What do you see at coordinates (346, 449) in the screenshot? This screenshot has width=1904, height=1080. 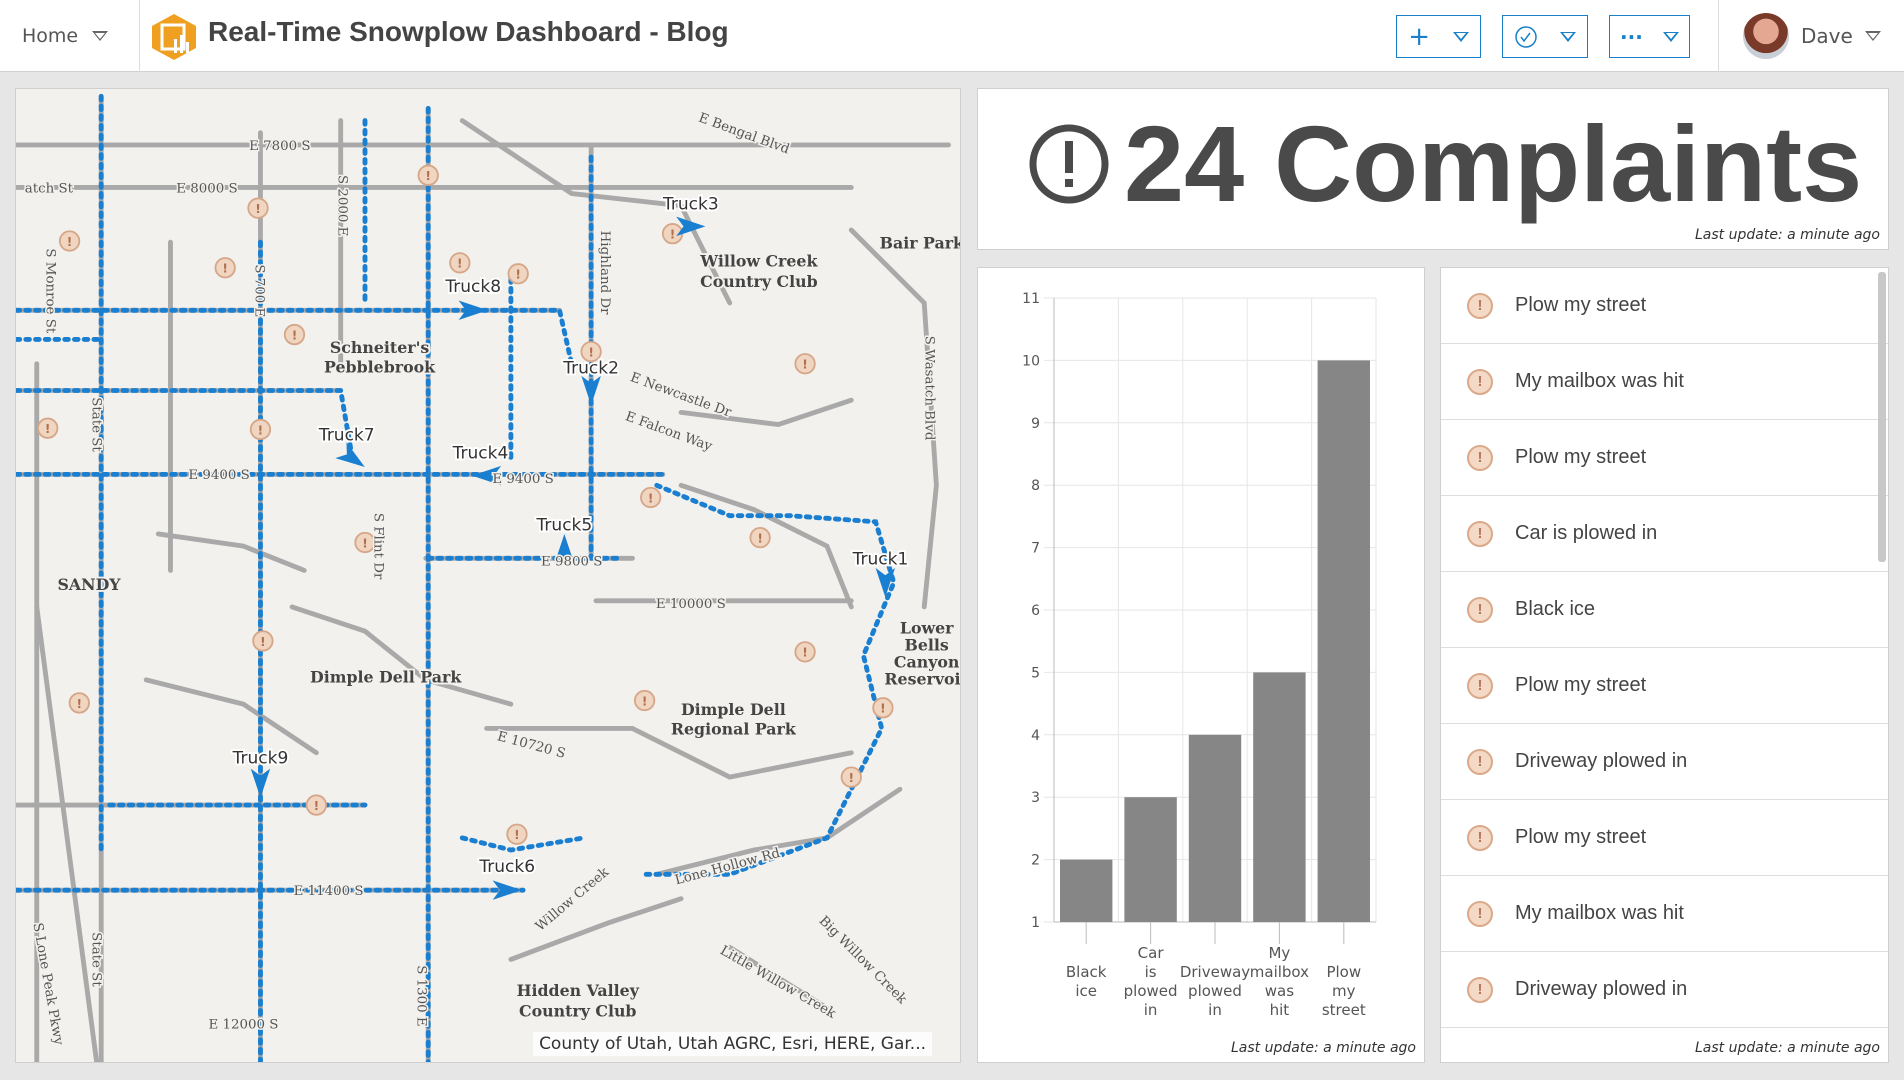 I see `truck-marker: Truck7` at bounding box center [346, 449].